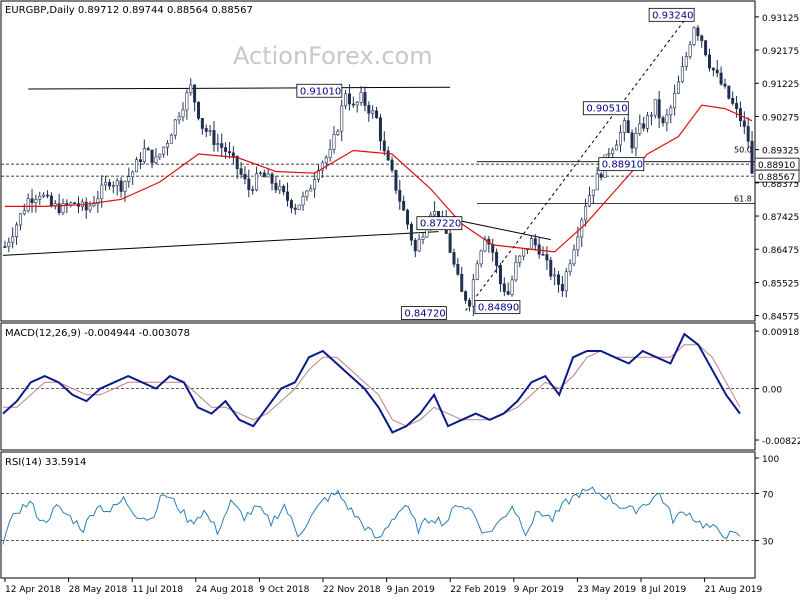 The width and height of the screenshot is (800, 600). Describe the element at coordinates (780, 152) in the screenshot. I see `price-tick-label: 0.89325` at that location.